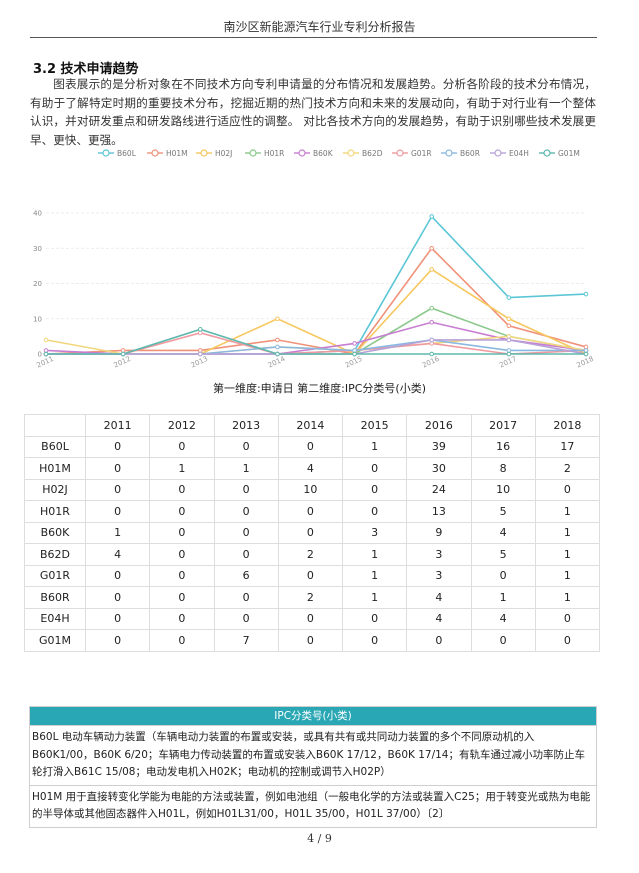  I want to click on table-row-label: H01R, so click(55, 511).